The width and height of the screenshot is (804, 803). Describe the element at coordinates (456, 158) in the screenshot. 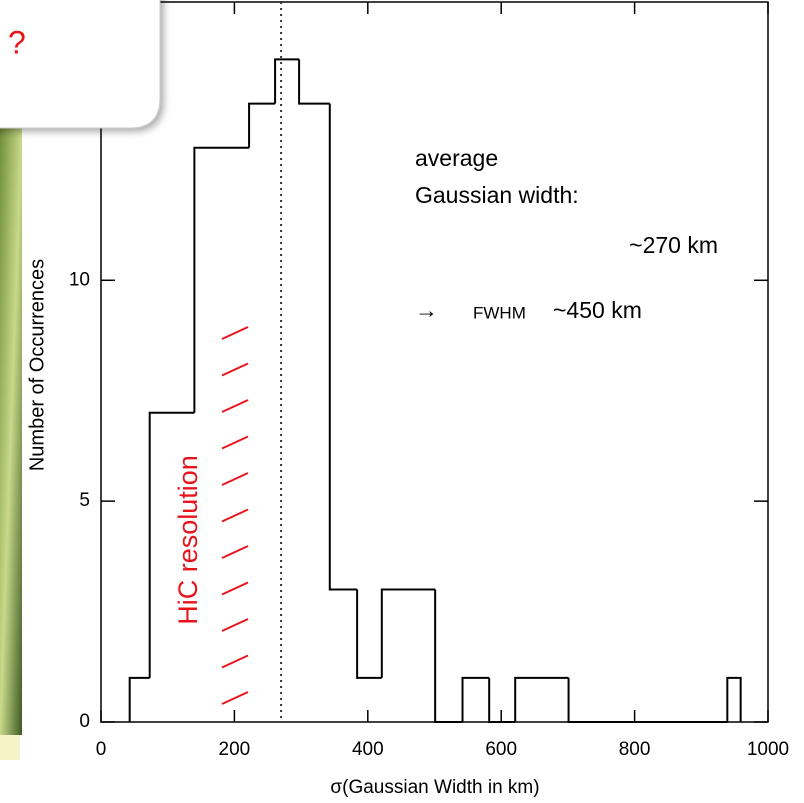

I see `annotation: average` at that location.